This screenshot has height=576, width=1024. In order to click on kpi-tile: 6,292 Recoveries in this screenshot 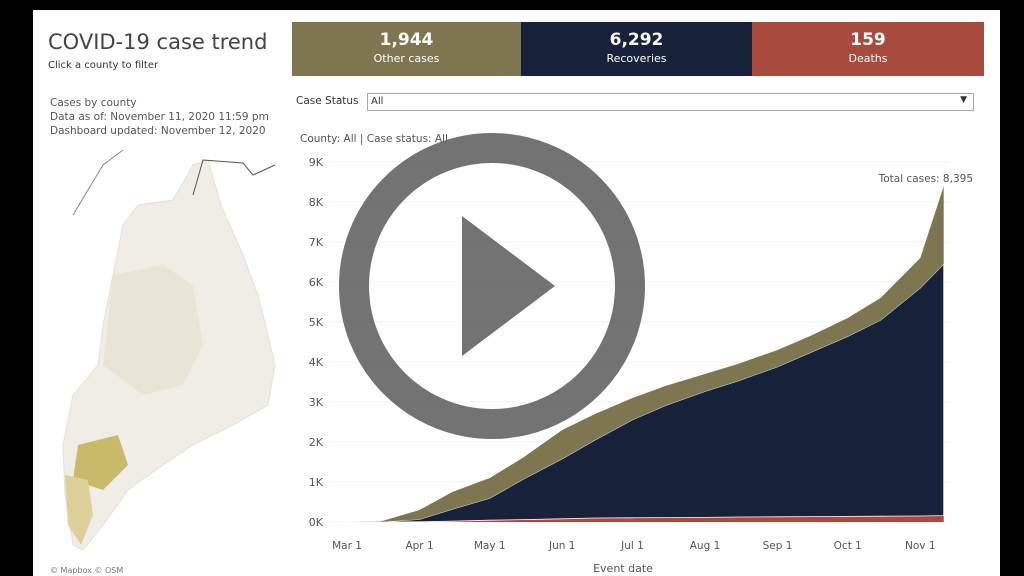, I will do `click(636, 49)`.